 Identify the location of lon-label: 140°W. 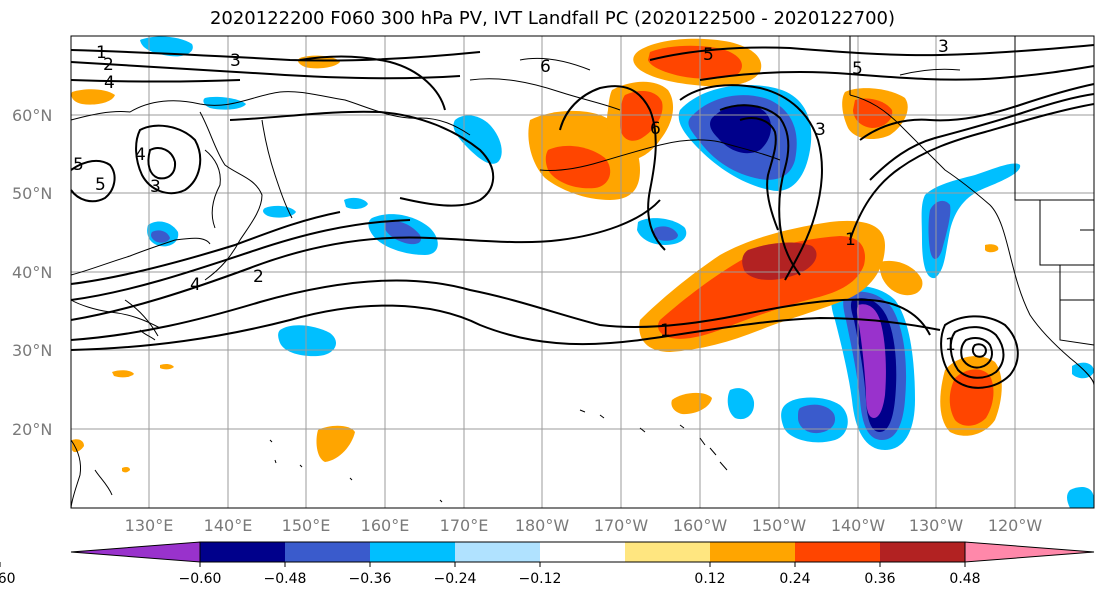
(858, 525).